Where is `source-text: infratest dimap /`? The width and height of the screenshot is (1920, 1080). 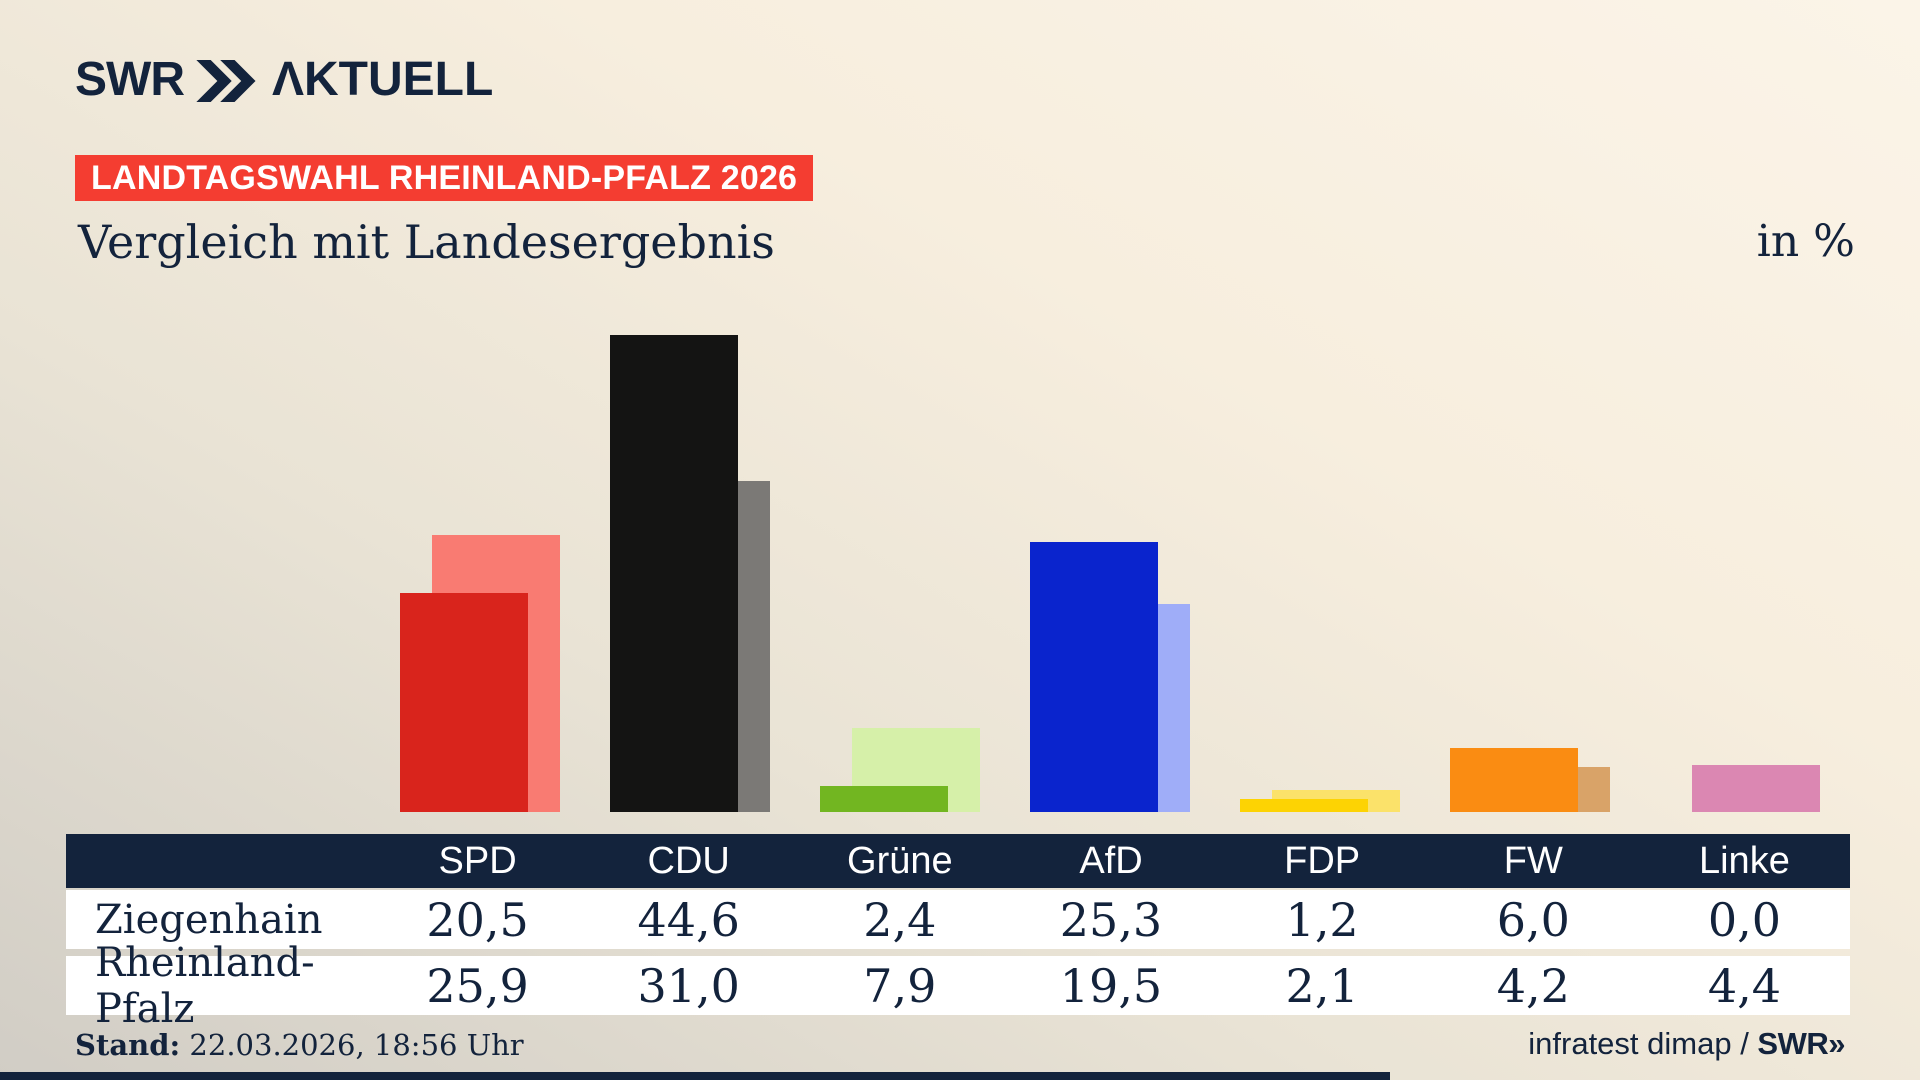 source-text: infratest dimap / is located at coordinates (1643, 1043).